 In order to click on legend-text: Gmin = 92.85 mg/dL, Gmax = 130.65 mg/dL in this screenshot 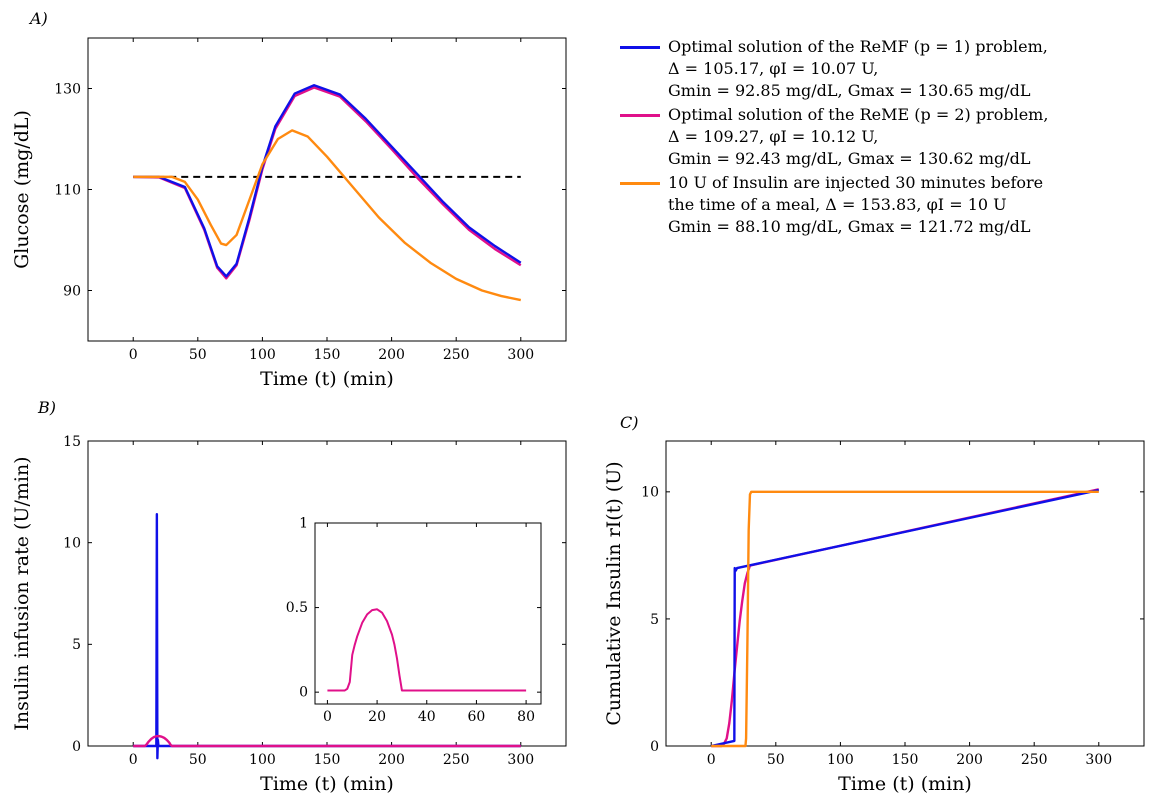, I will do `click(914, 91)`.